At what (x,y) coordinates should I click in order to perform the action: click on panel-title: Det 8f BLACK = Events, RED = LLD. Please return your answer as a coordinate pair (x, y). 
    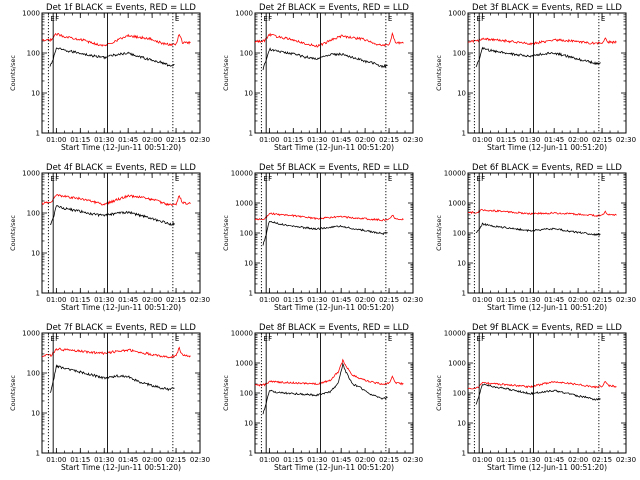
    Looking at the image, I should click on (334, 328).